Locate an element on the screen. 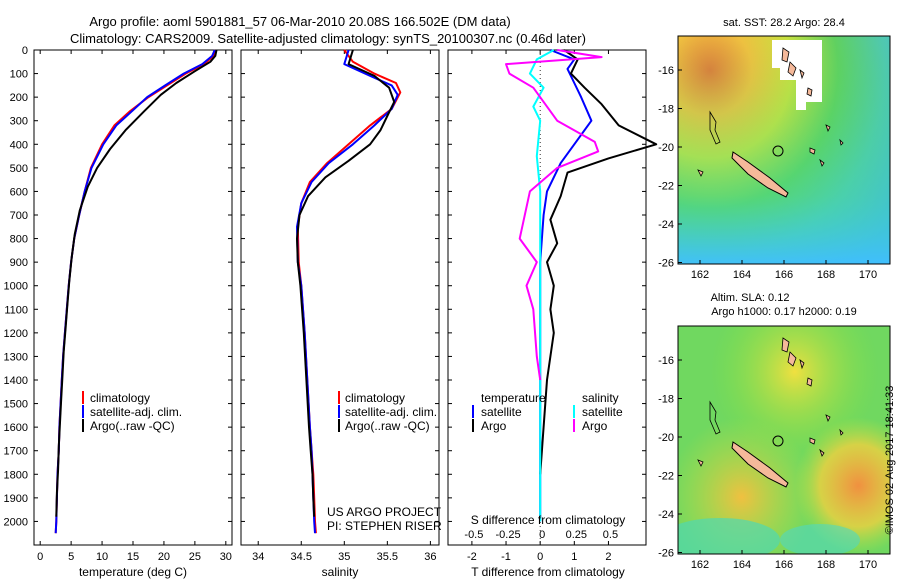  legend-t-satellite-label: satellite is located at coordinates (501, 412).